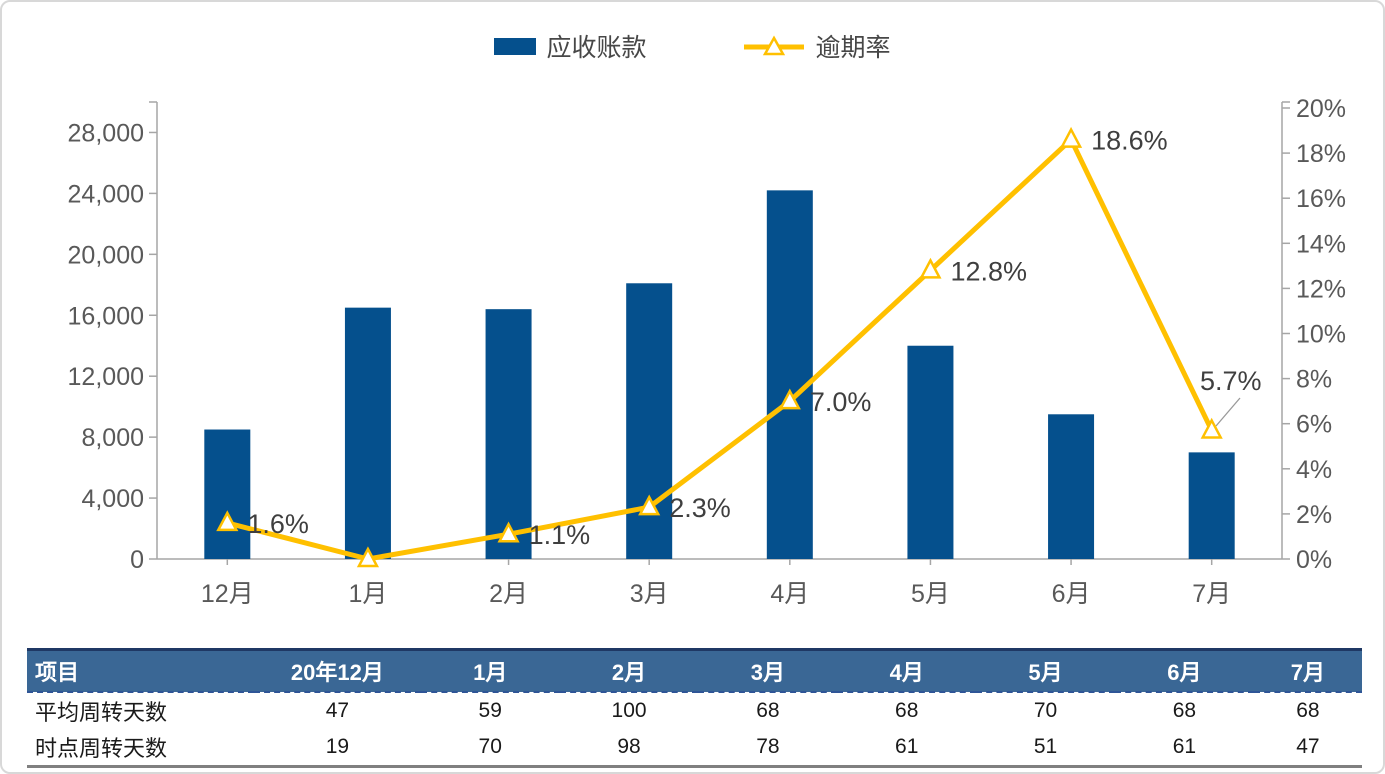  Describe the element at coordinates (508, 594) in the screenshot. I see `x-axis-category-label: 2月` at that location.